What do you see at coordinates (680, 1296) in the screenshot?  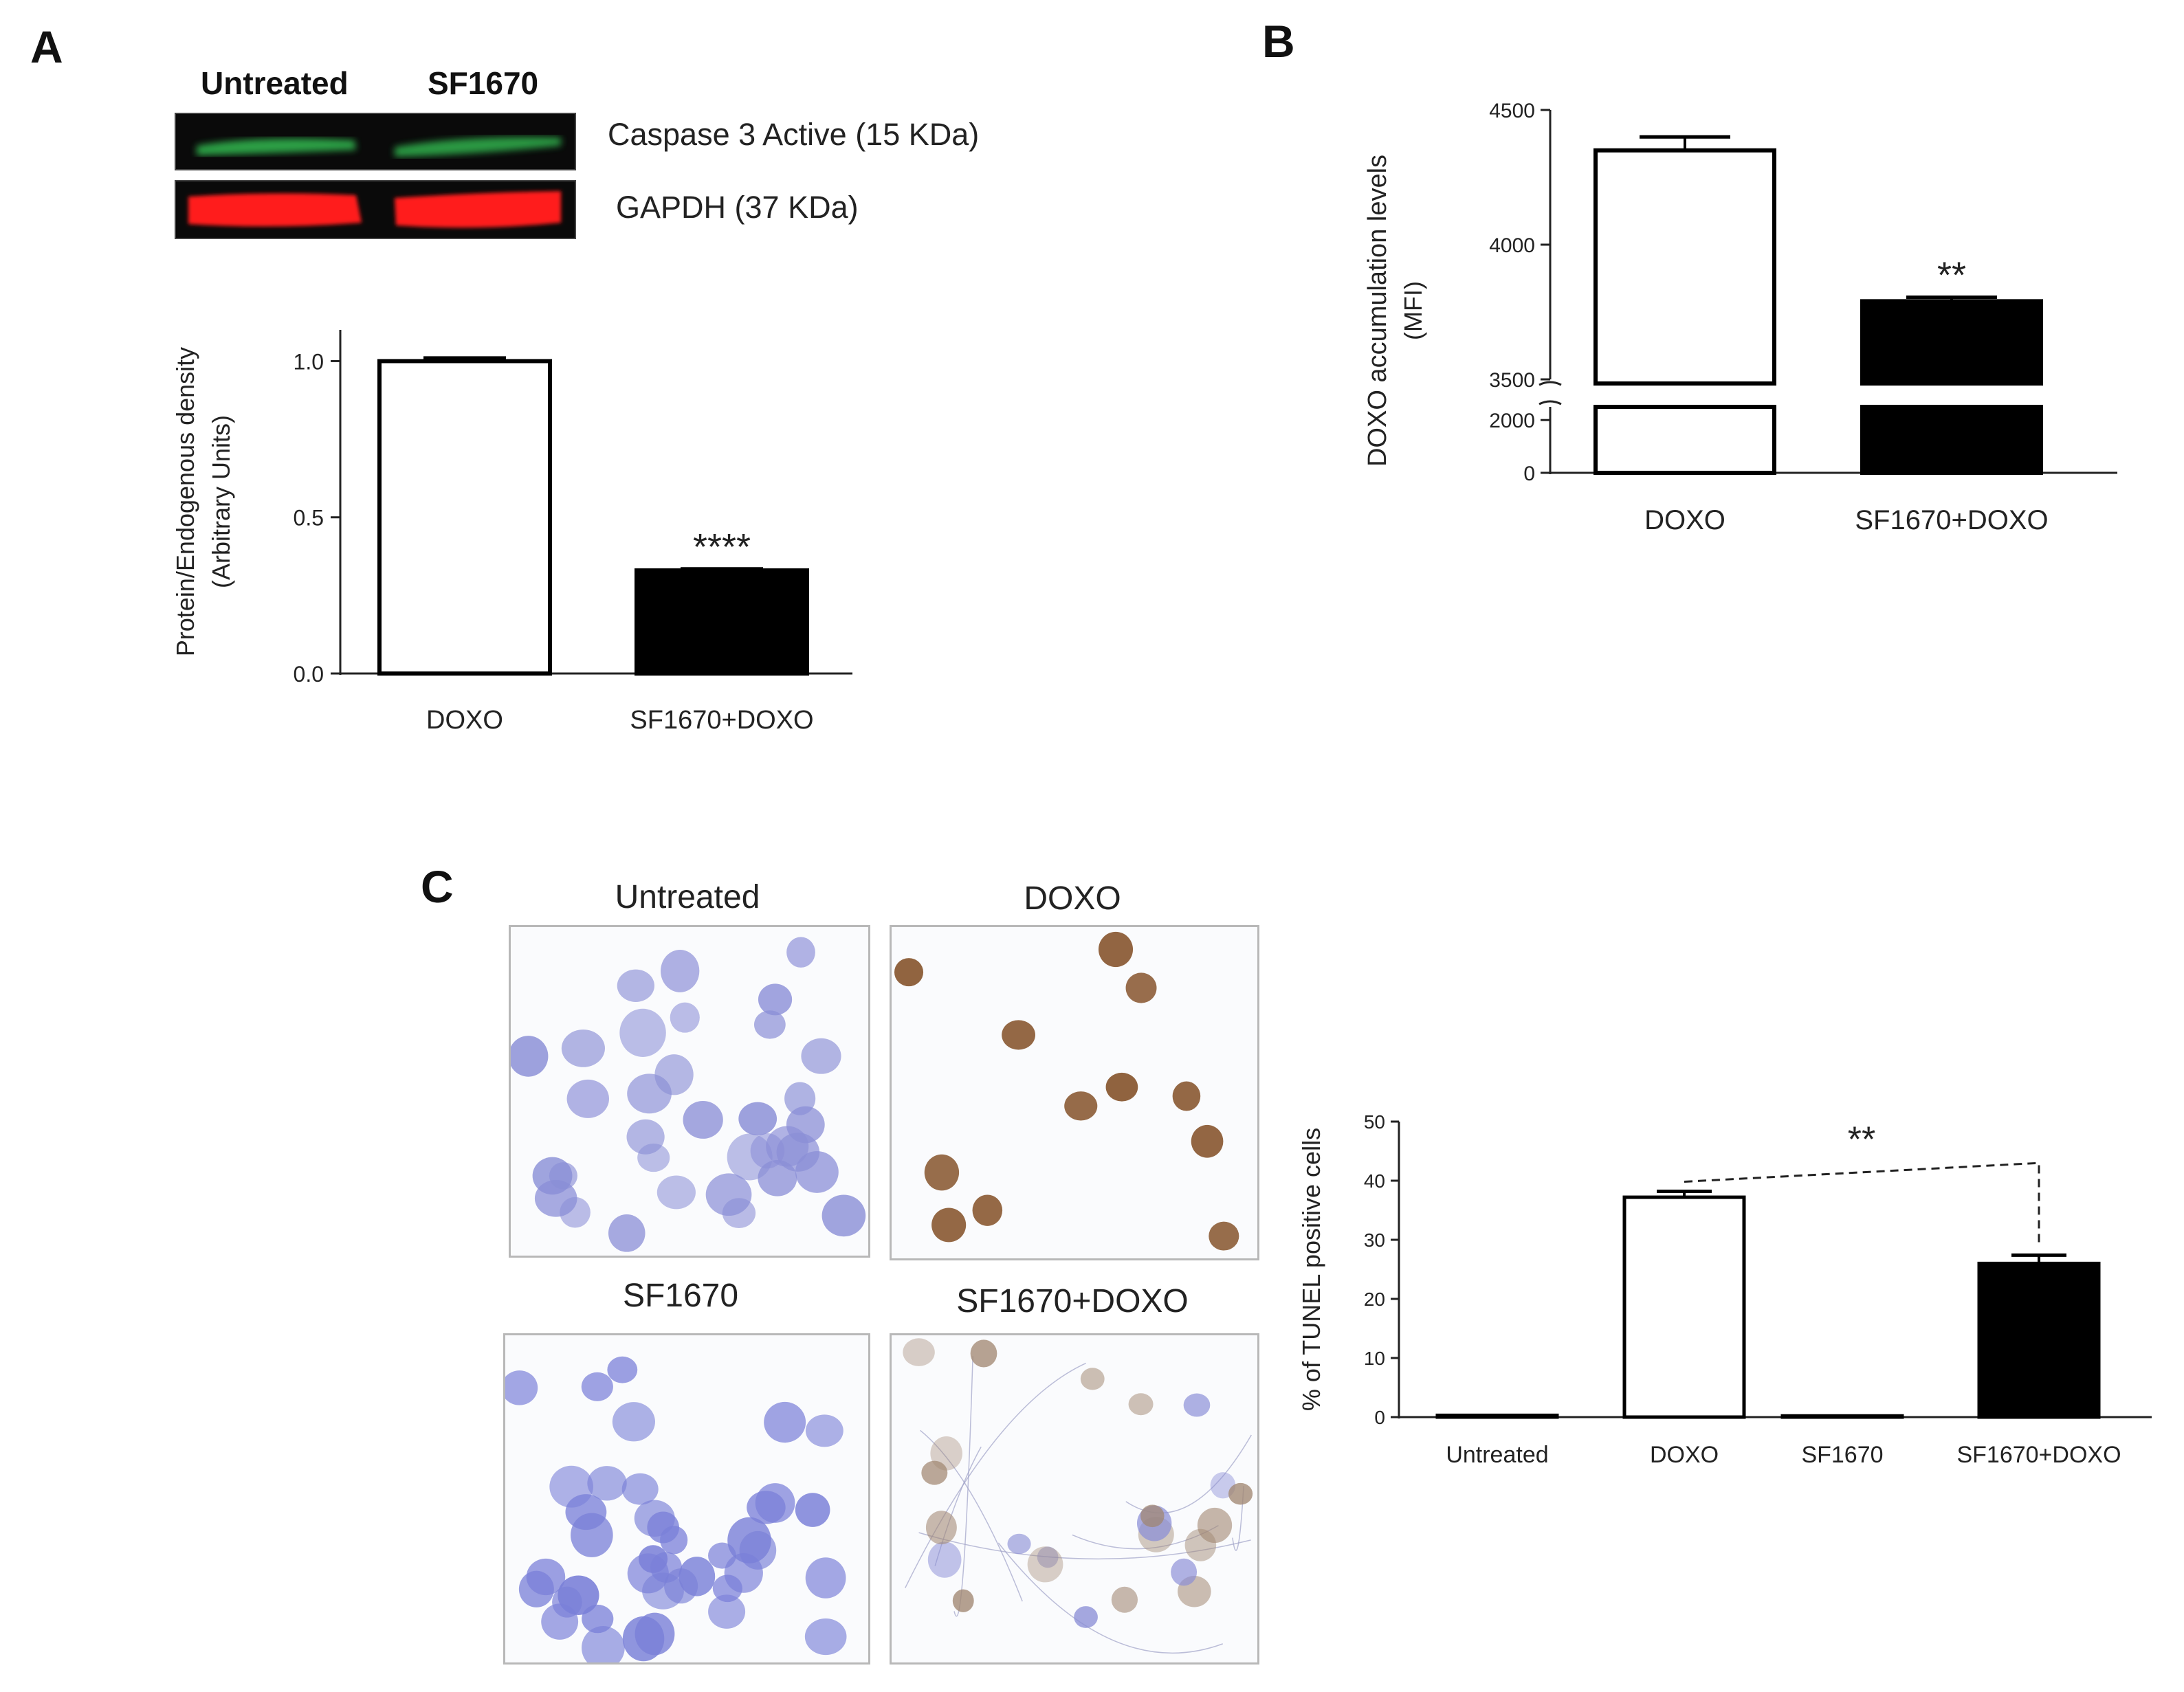 I see `micrograph-title-sf1670: SF1670` at bounding box center [680, 1296].